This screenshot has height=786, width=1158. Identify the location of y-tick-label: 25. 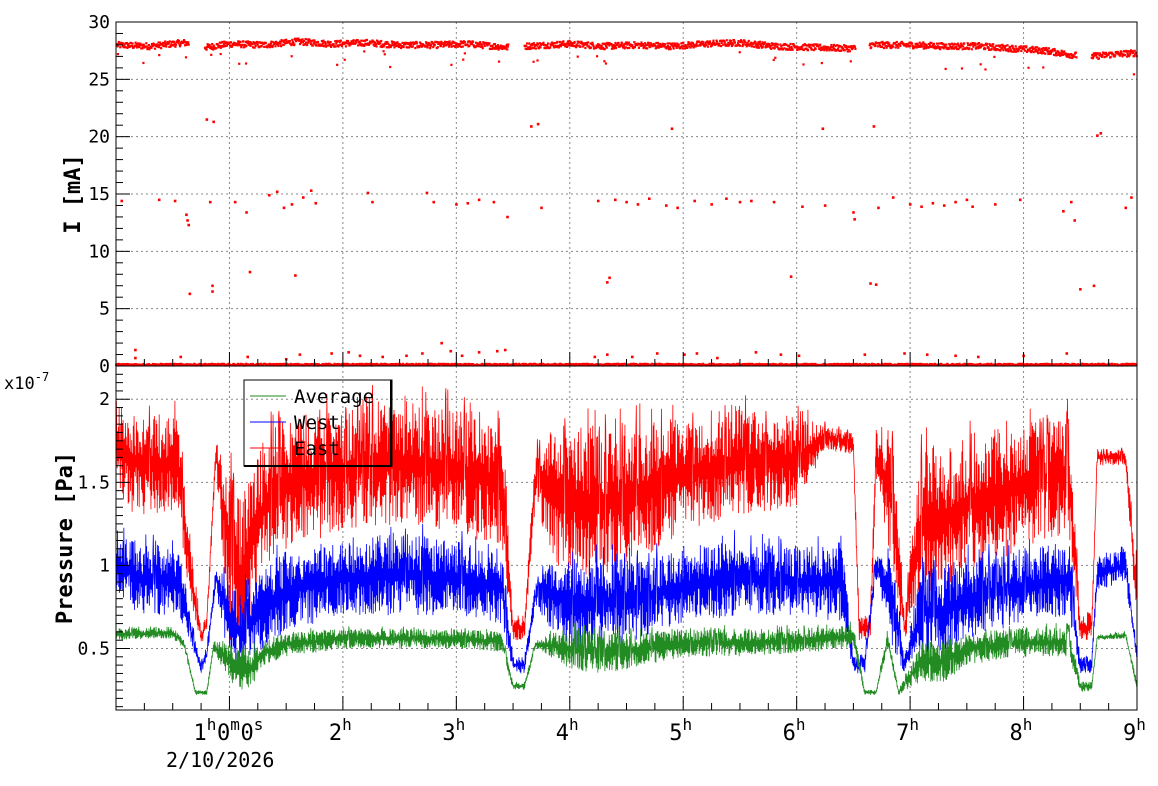
(99, 79).